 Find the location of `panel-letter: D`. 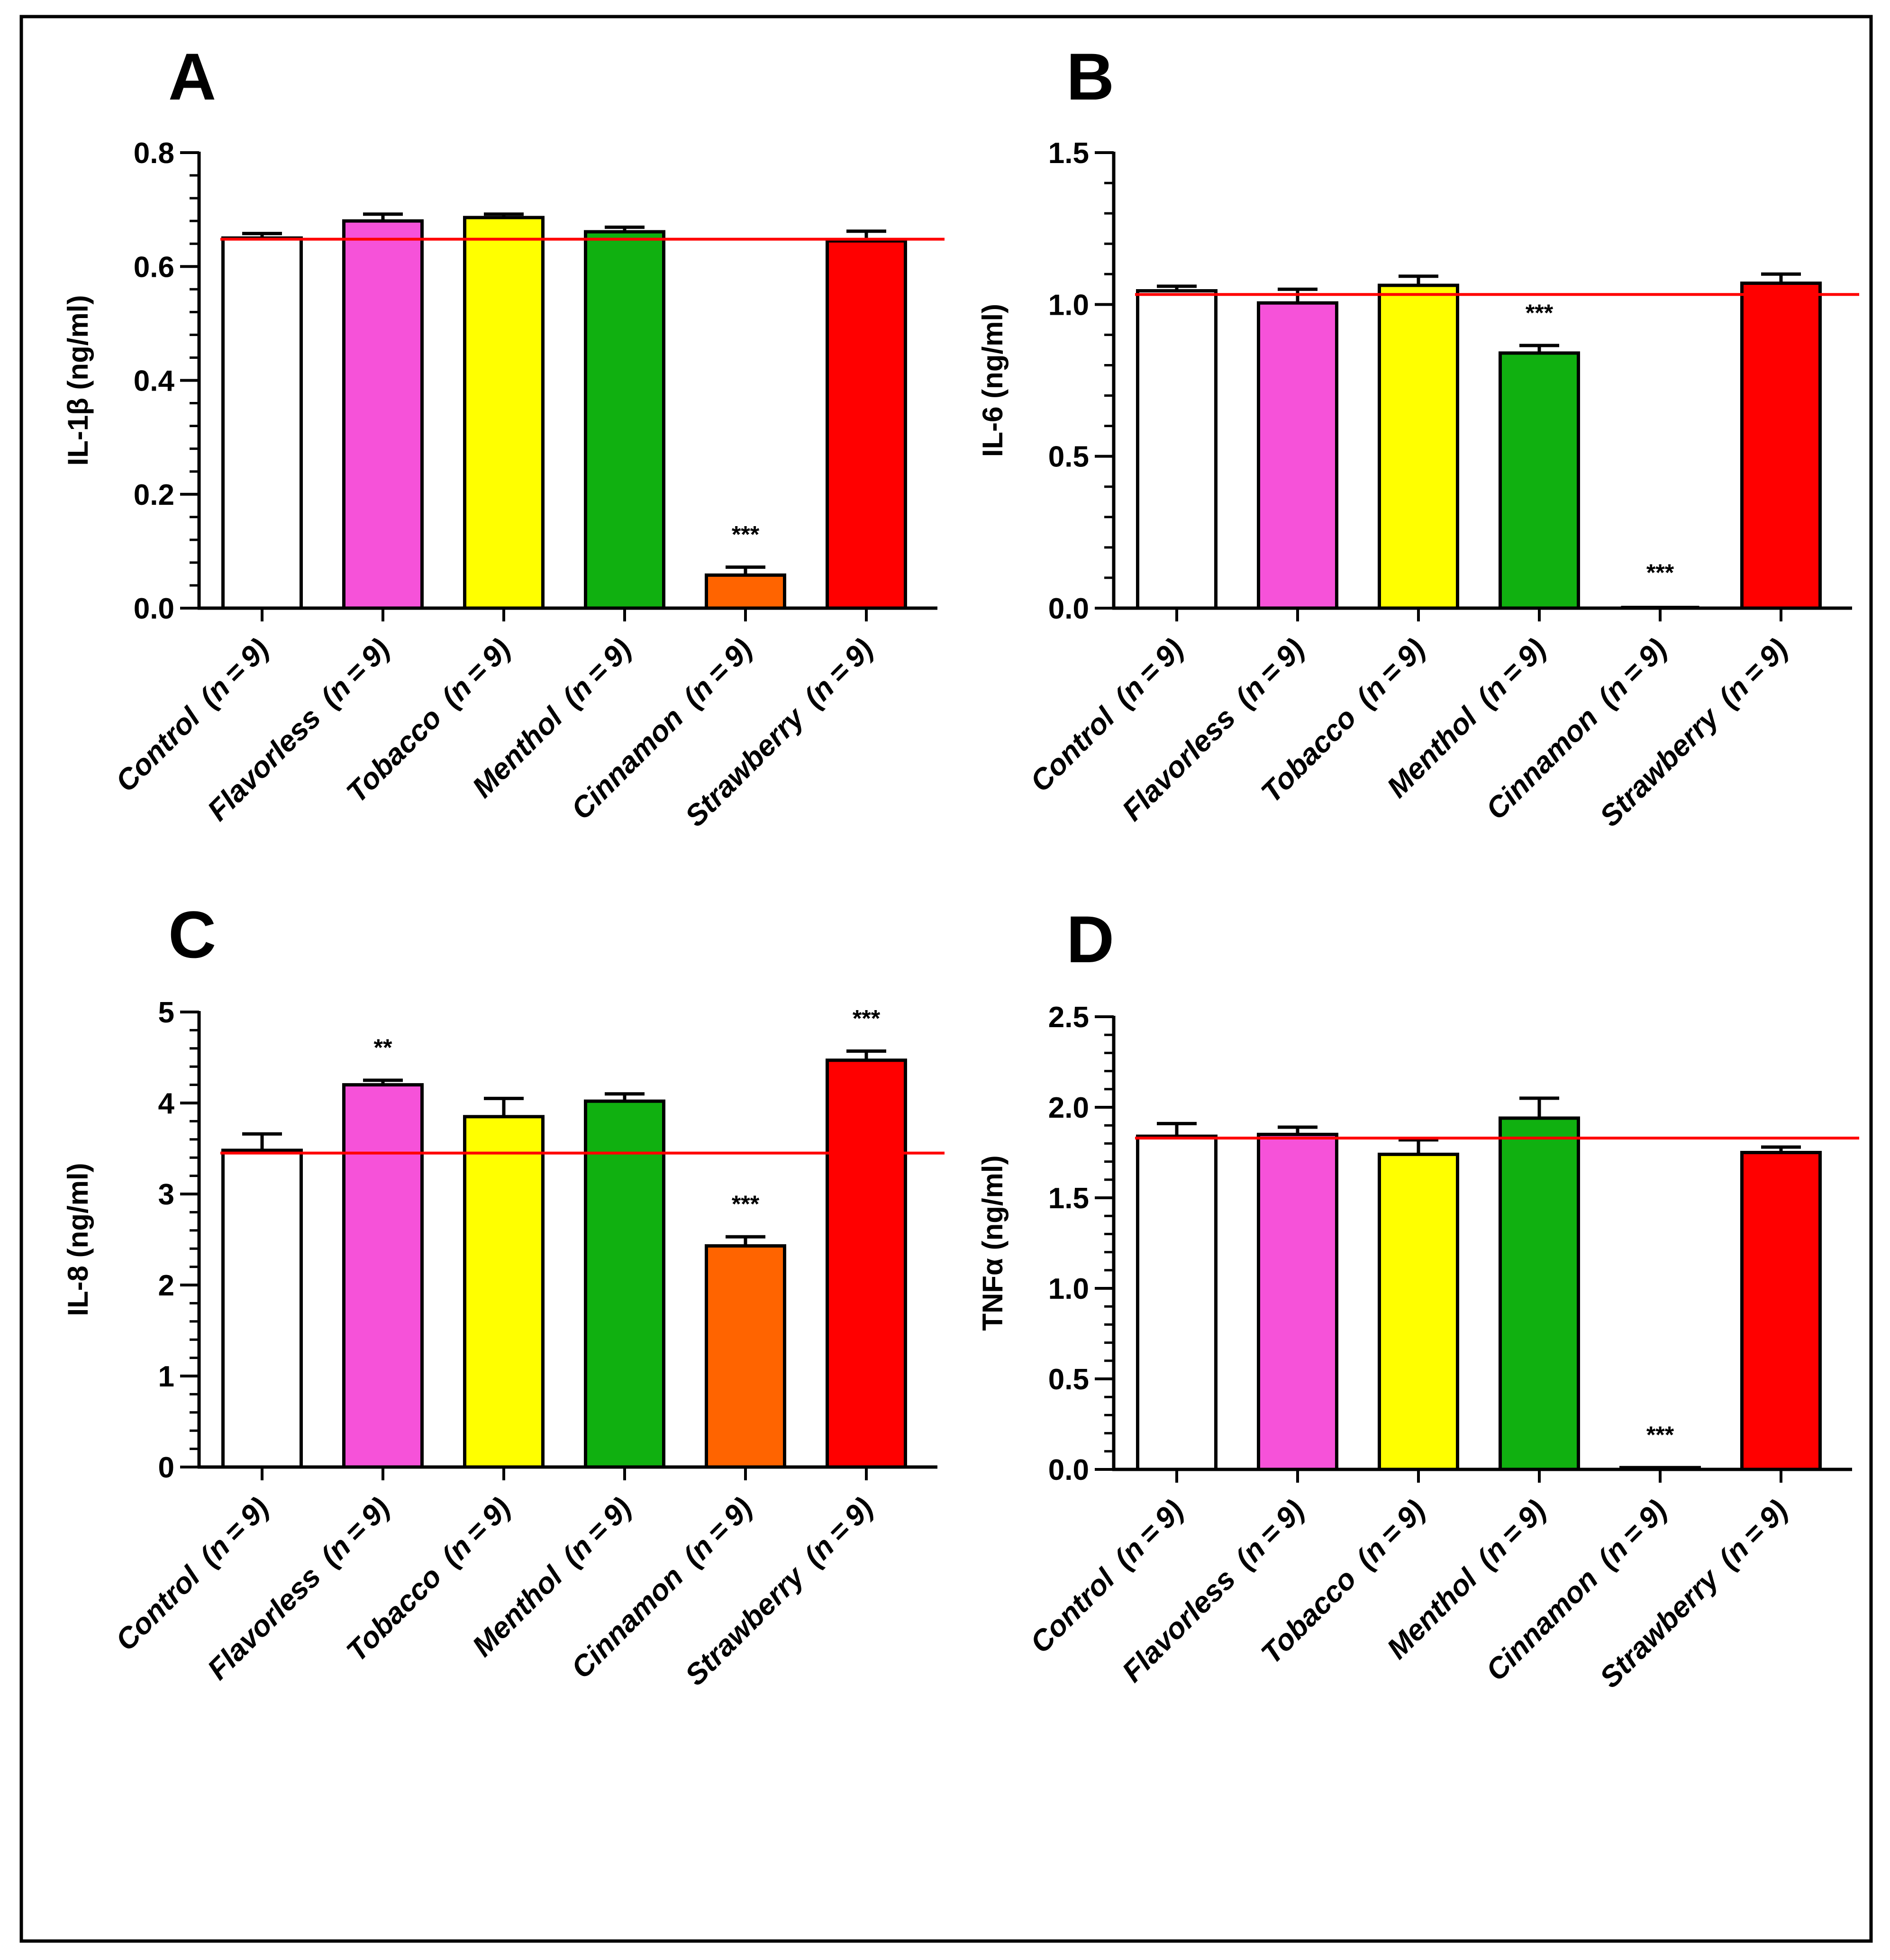

panel-letter: D is located at coordinates (1090, 939).